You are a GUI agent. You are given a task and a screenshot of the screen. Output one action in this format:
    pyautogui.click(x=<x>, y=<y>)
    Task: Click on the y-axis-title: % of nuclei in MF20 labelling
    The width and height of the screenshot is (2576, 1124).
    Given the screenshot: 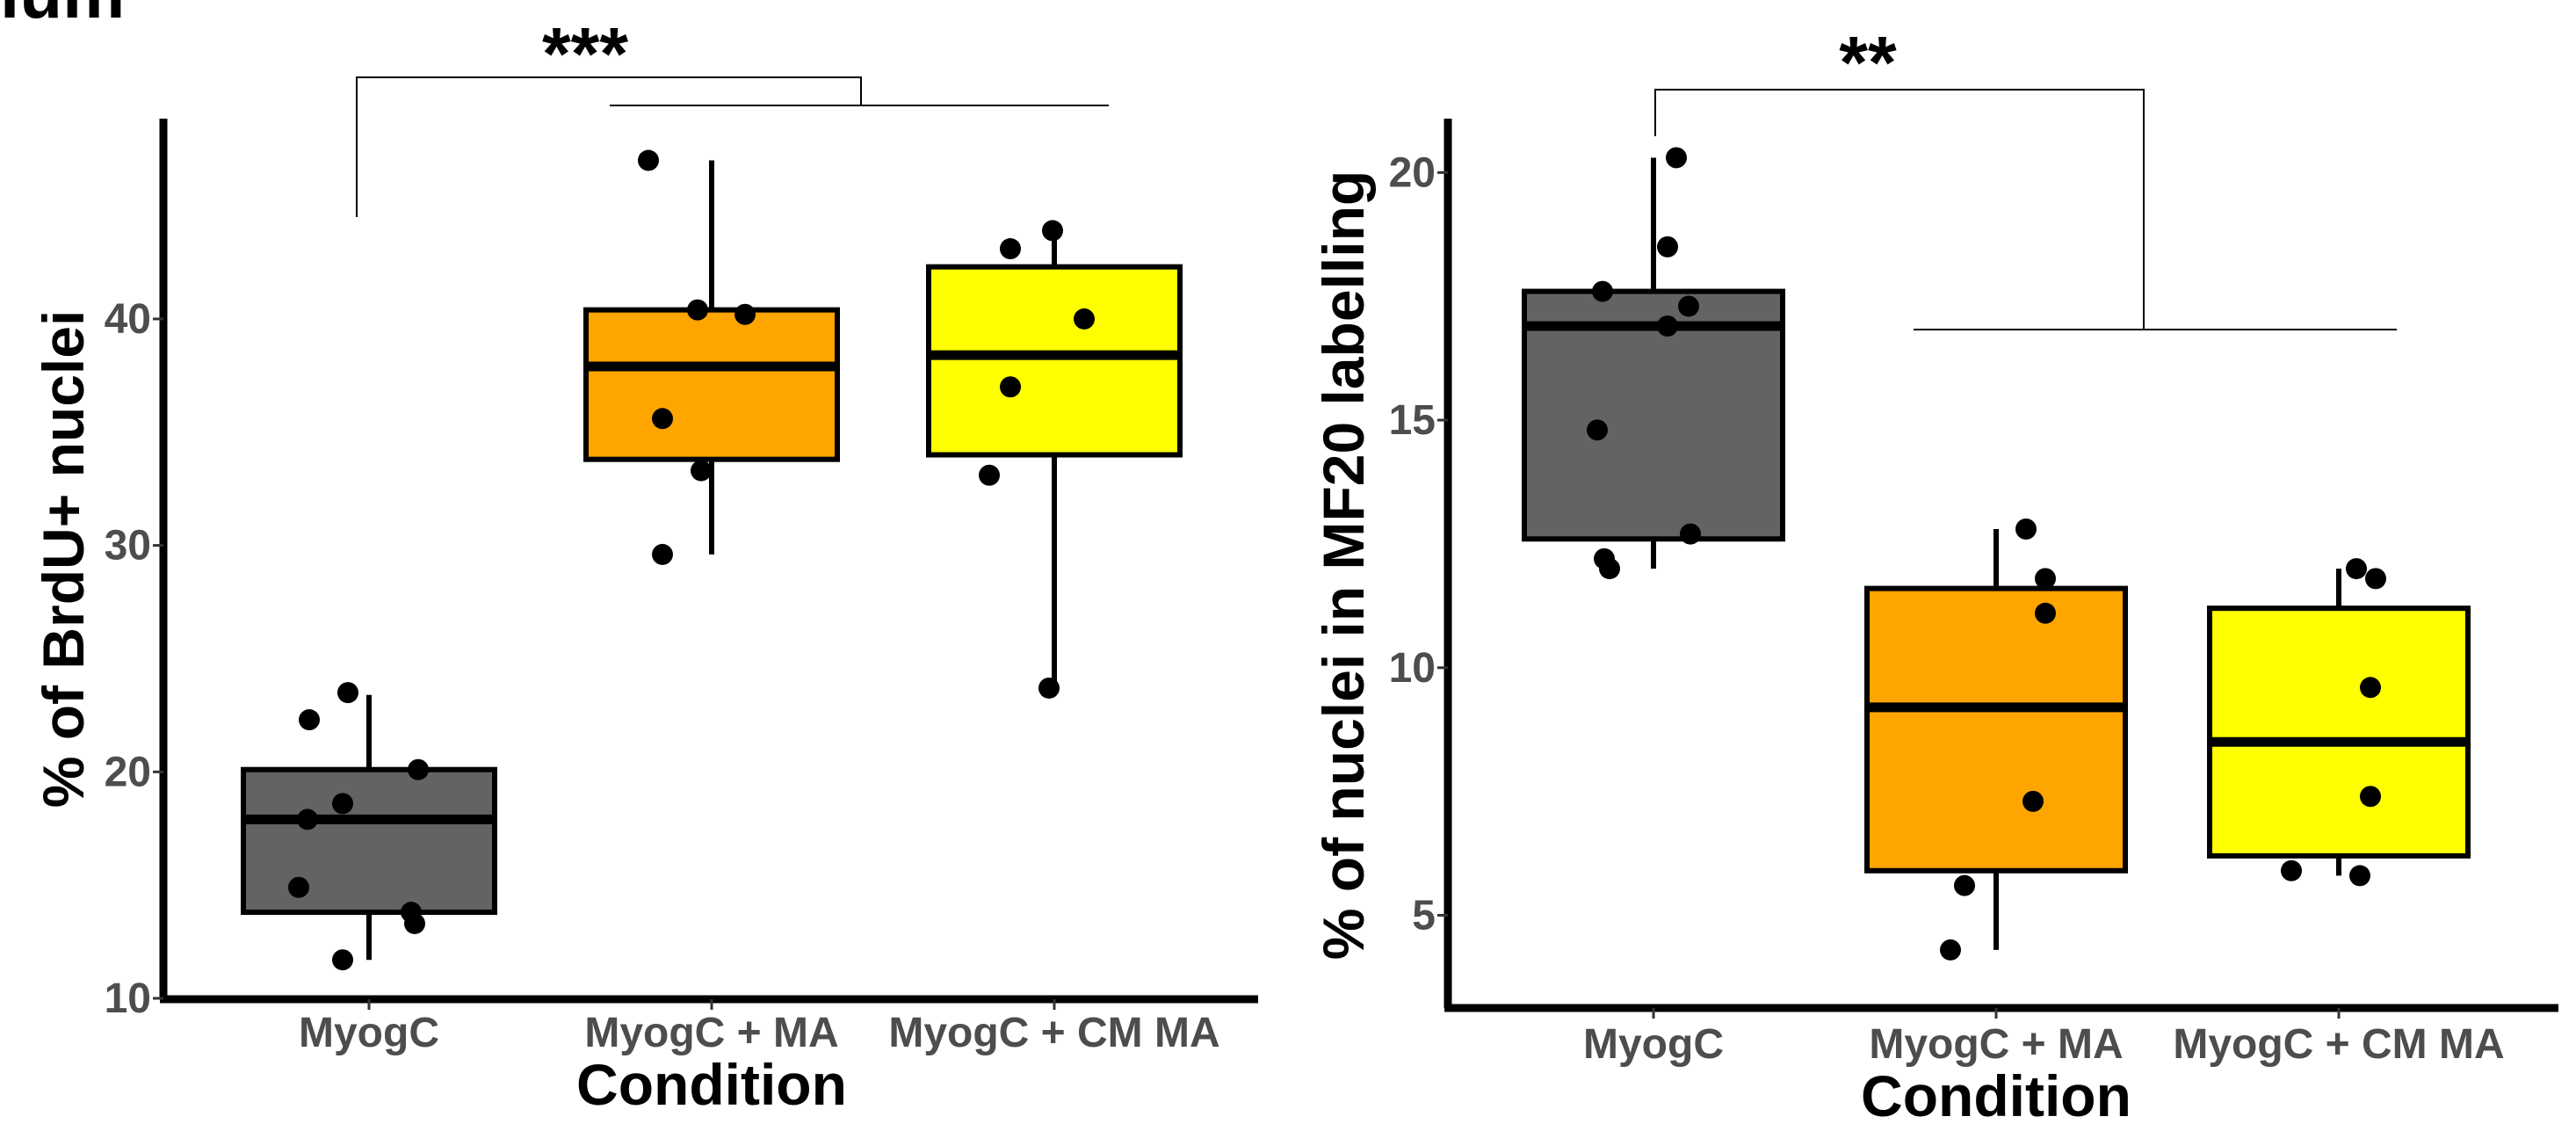 What is the action you would take?
    pyautogui.click(x=1343, y=565)
    